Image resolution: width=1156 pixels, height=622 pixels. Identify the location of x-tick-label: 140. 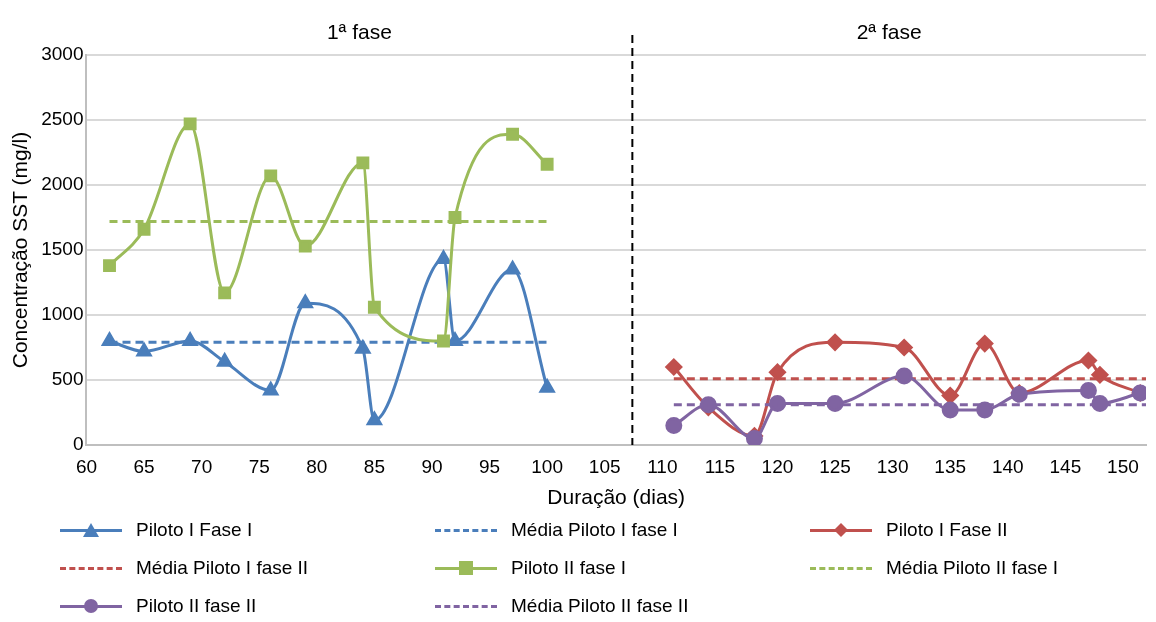
(1007, 466).